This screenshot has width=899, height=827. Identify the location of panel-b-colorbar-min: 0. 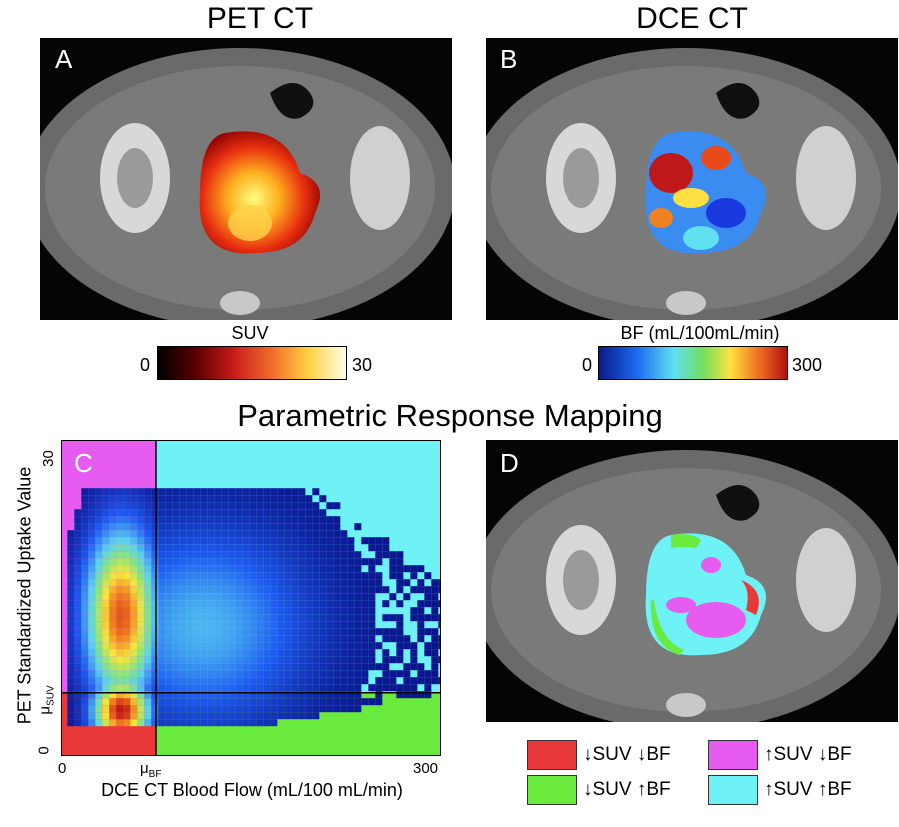
(587, 365).